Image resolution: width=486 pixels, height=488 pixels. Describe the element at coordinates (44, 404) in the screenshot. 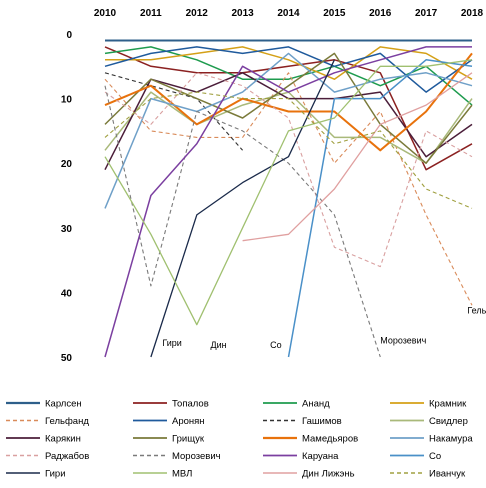

I see `legend-item: Карлсен` at that location.